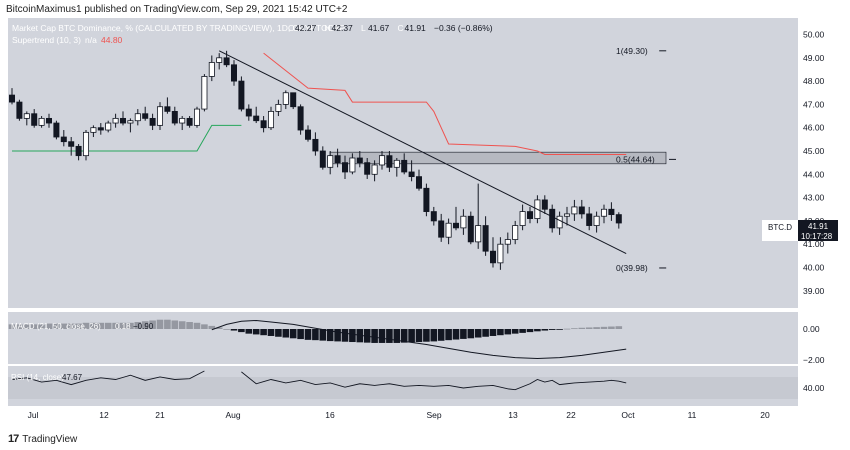 This screenshot has width=850, height=450. What do you see at coordinates (814, 291) in the screenshot?
I see `y-tick-11: 39.00` at bounding box center [814, 291].